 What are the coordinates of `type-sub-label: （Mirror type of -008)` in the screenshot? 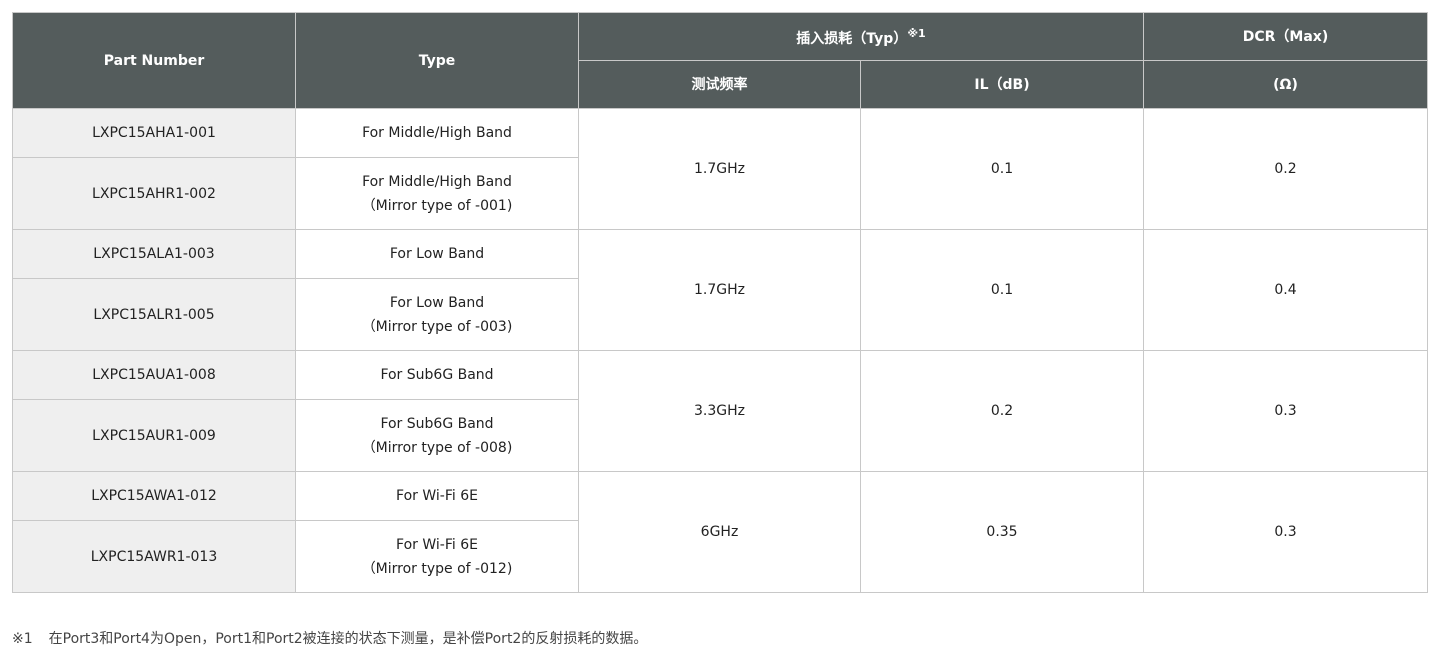 It's located at (437, 447).